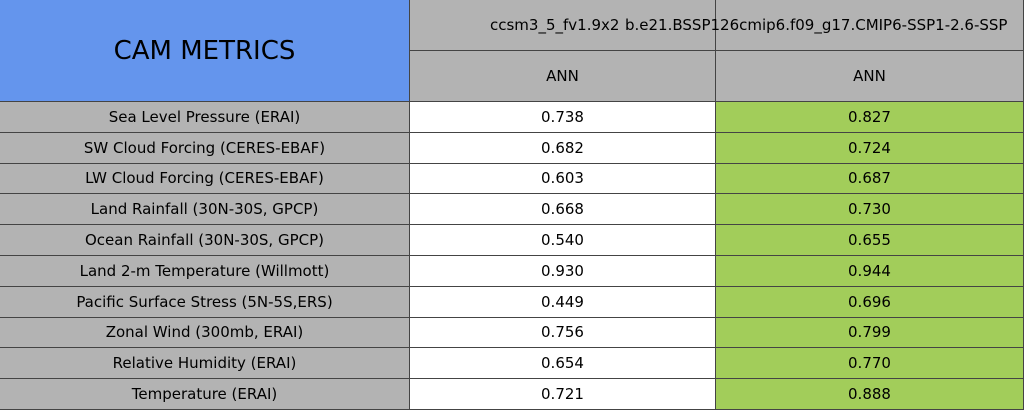  I want to click on metric-value: 0.449, so click(563, 302).